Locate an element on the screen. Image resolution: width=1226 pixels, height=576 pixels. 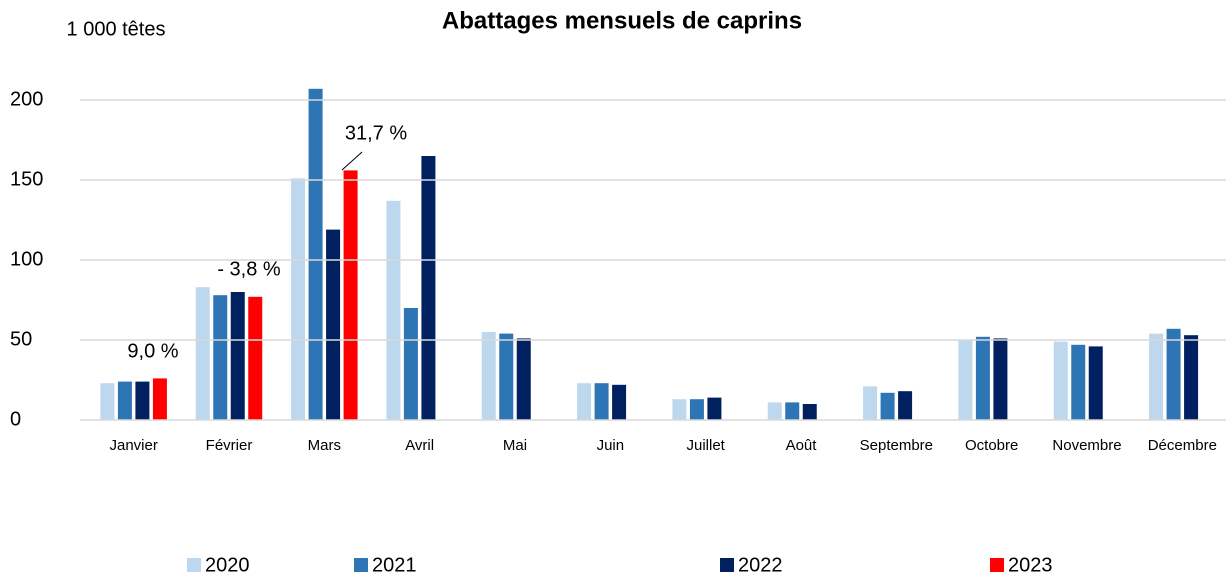
legend-label: 2023 is located at coordinates (1030, 565).